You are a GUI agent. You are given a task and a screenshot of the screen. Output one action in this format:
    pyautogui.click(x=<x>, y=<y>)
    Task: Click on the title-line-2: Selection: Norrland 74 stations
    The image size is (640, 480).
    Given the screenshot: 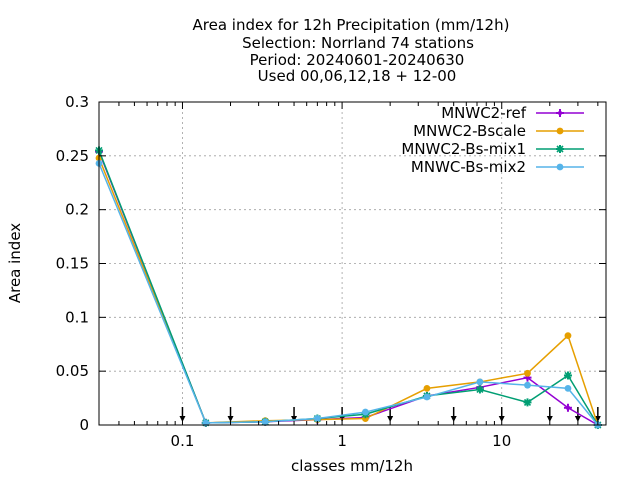 What is the action you would take?
    pyautogui.click(x=358, y=43)
    